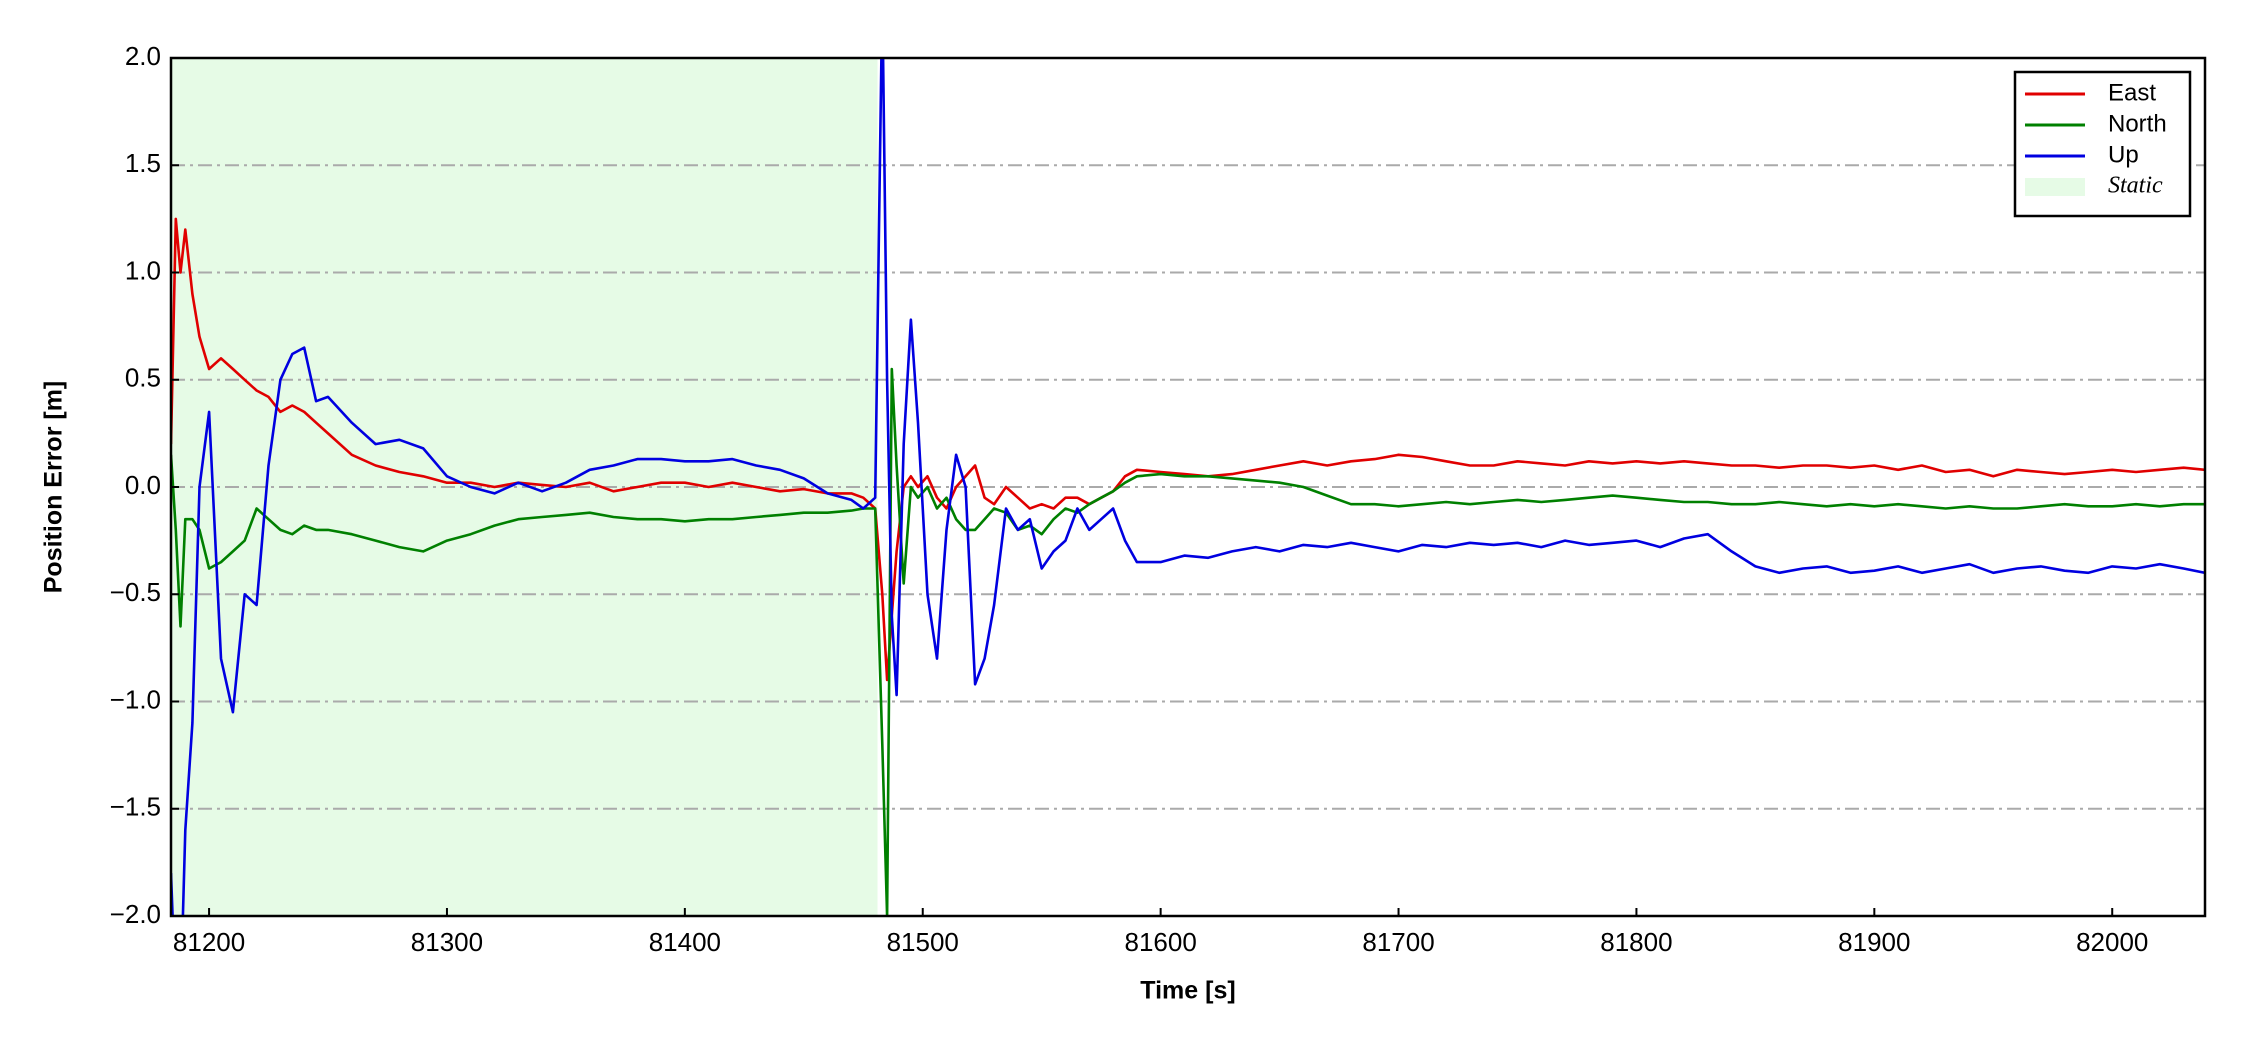 Image resolution: width=2250 pixels, height=1050 pixels. Describe the element at coordinates (447, 942) in the screenshot. I see `x-tick-label: 81300` at that location.